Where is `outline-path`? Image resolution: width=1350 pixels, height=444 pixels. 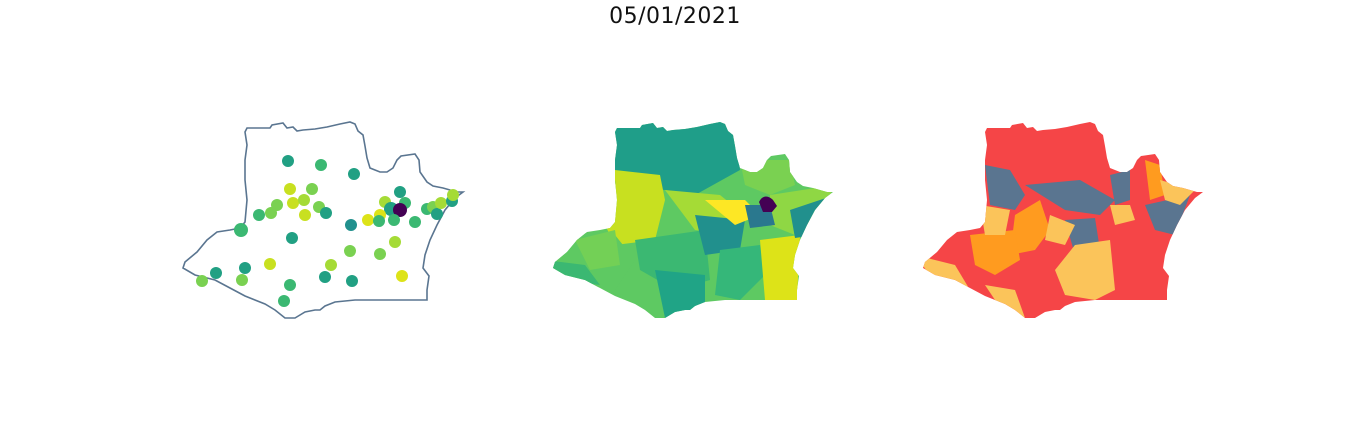 outline-path is located at coordinates (324, 220).